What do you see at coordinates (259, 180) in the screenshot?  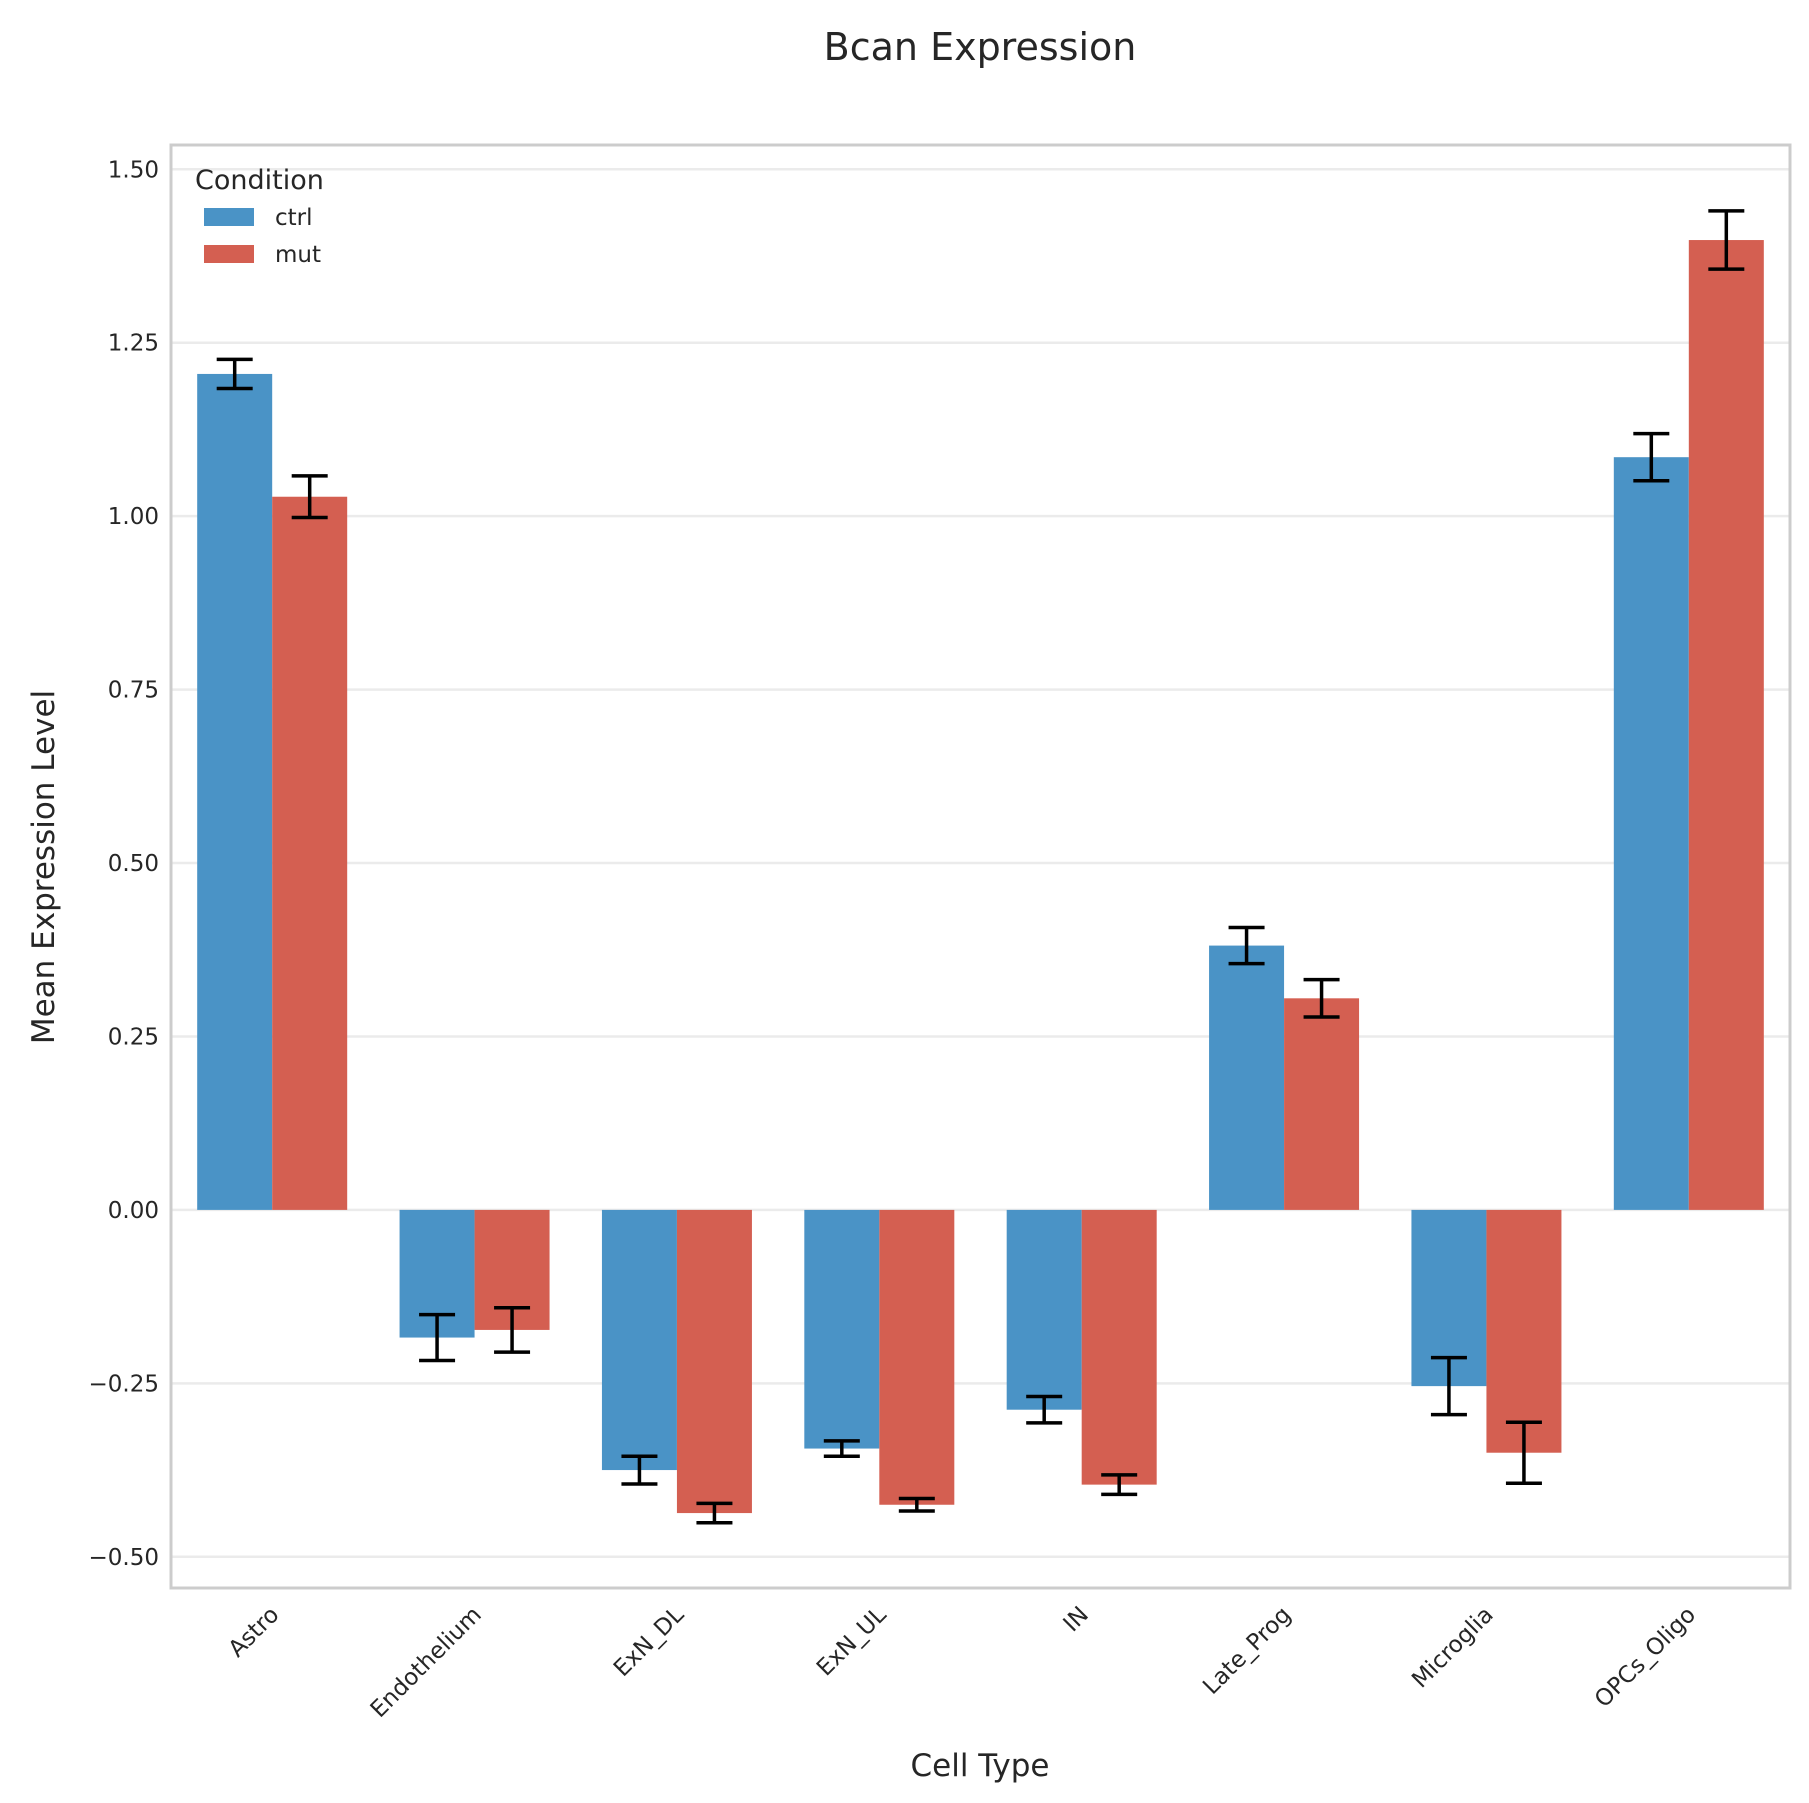 I see `legend-title: Condition` at bounding box center [259, 180].